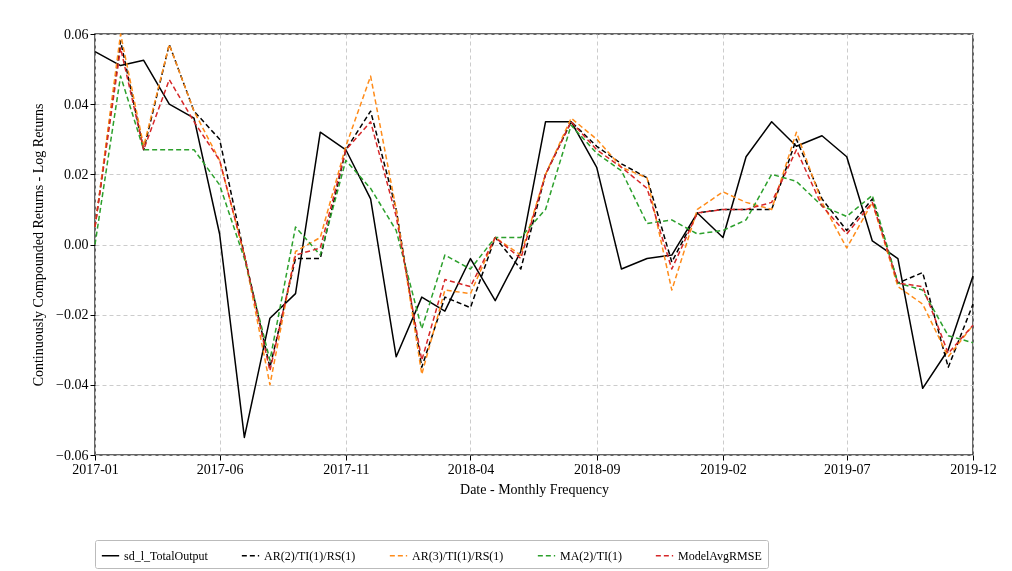 The width and height of the screenshot is (1012, 571). I want to click on legend-label: ModelAvgRMSE, so click(720, 555).